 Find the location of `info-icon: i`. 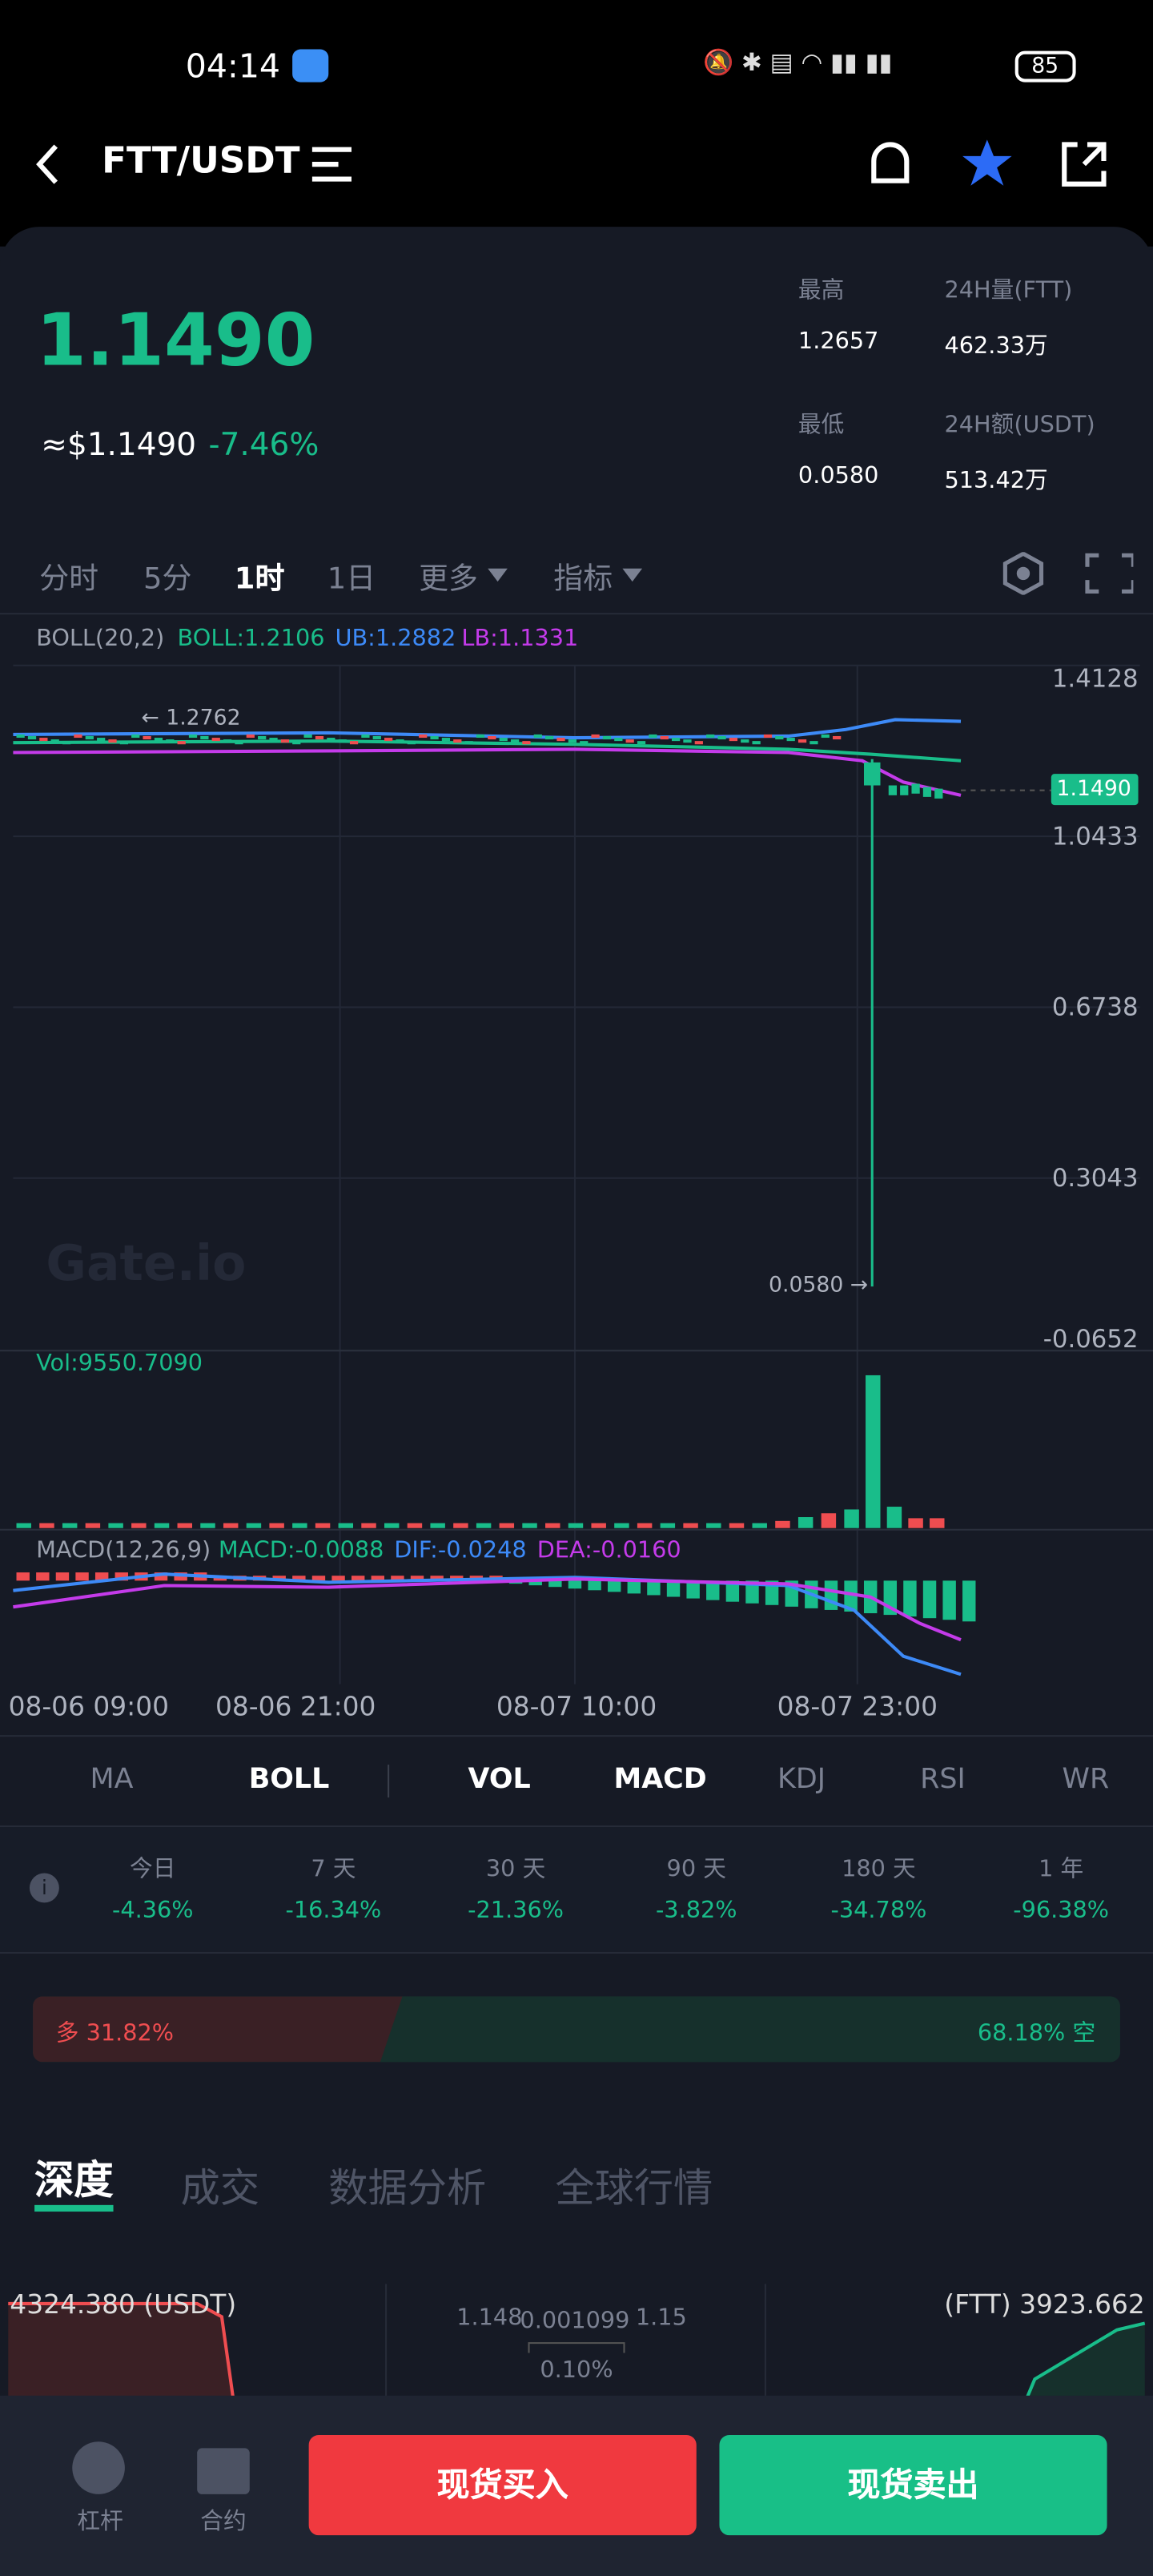

info-icon: i is located at coordinates (44, 1888).